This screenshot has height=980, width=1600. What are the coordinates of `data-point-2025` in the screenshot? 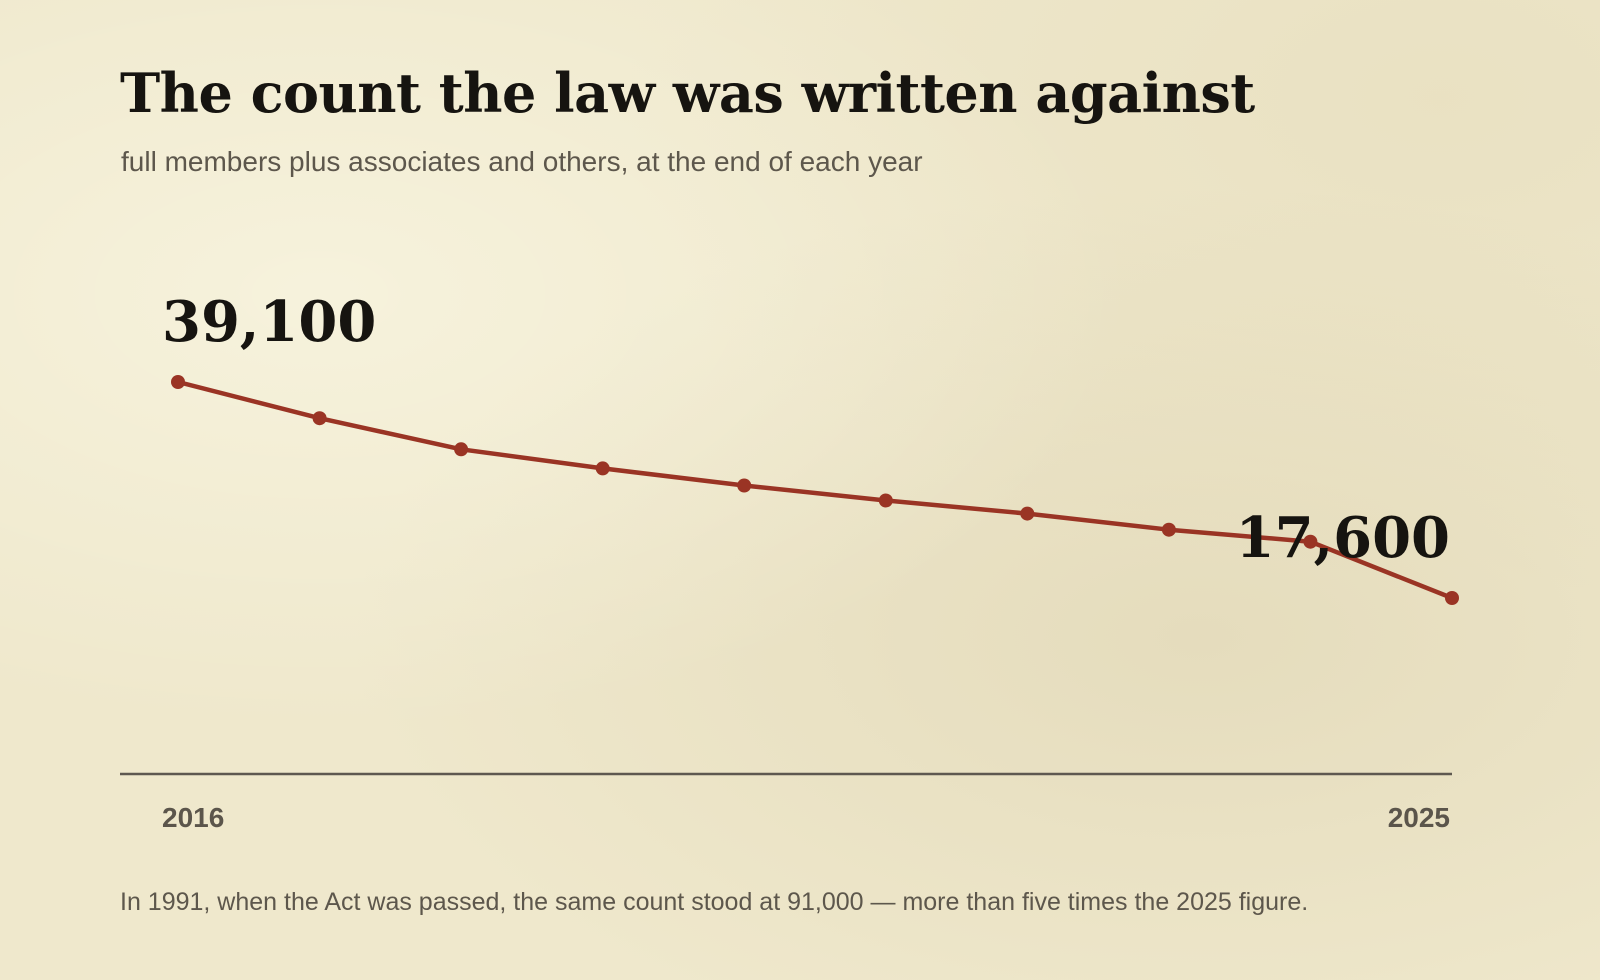 It's located at (1452, 598).